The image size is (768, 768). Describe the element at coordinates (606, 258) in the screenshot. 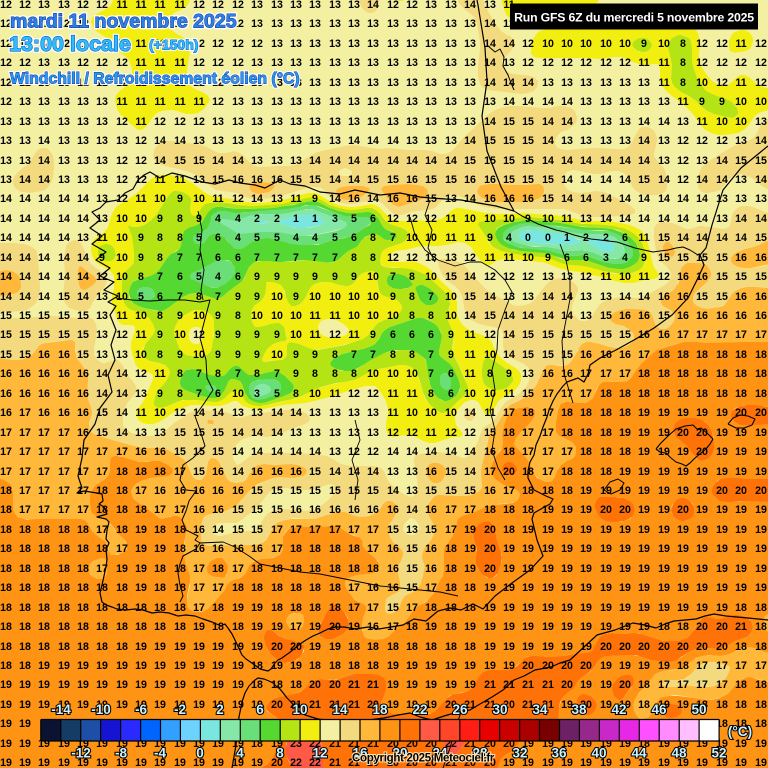

I see `svg-text: 3` at that location.